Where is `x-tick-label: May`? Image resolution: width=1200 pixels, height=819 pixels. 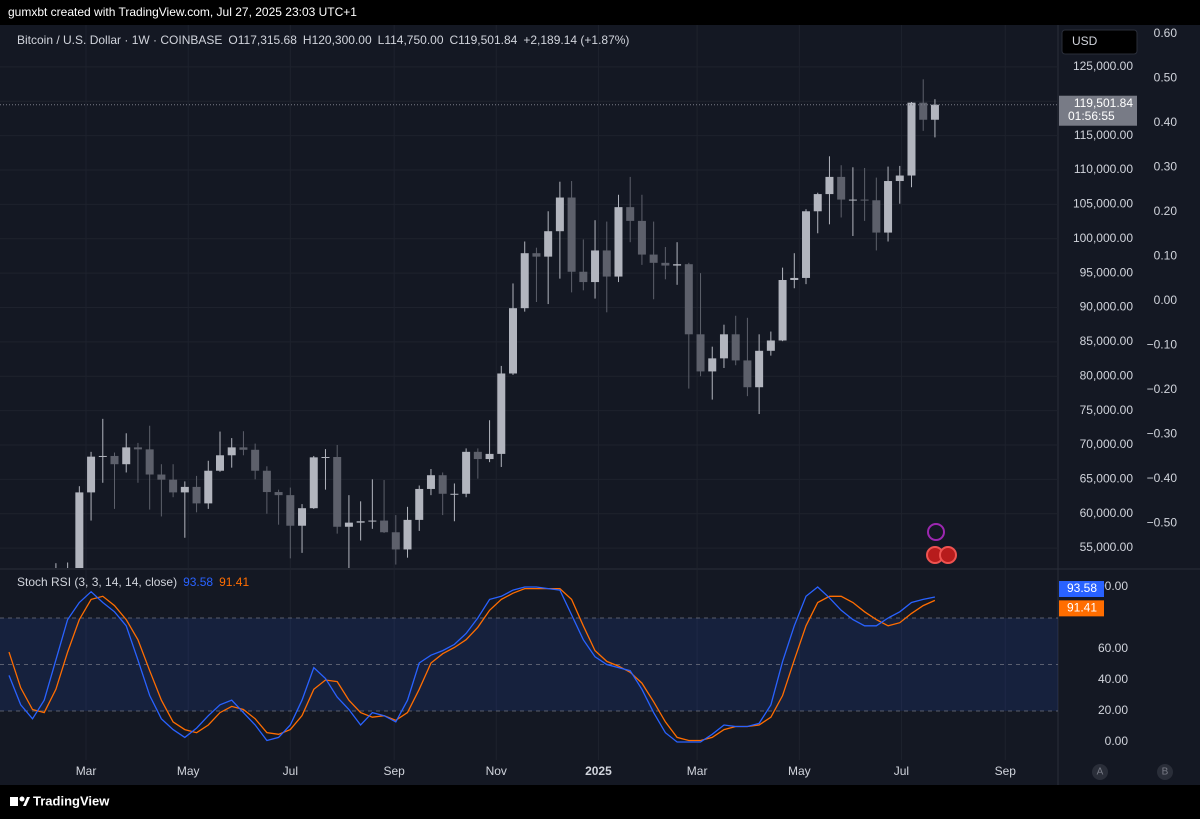
x-tick-label: May is located at coordinates (188, 771).